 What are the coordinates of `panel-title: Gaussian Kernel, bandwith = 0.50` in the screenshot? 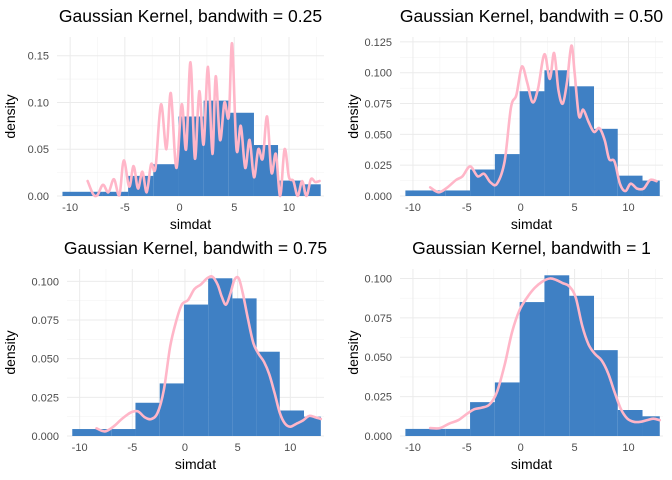 It's located at (531, 16).